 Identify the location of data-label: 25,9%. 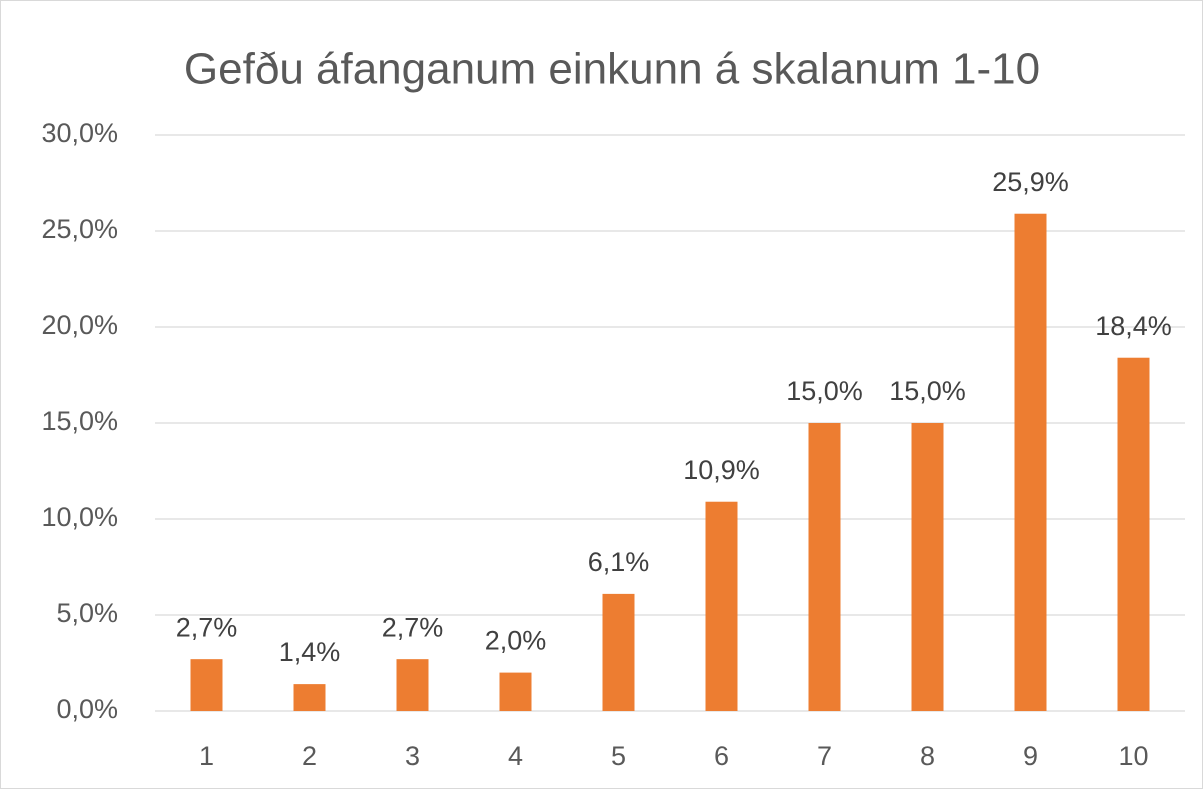
(1030, 182).